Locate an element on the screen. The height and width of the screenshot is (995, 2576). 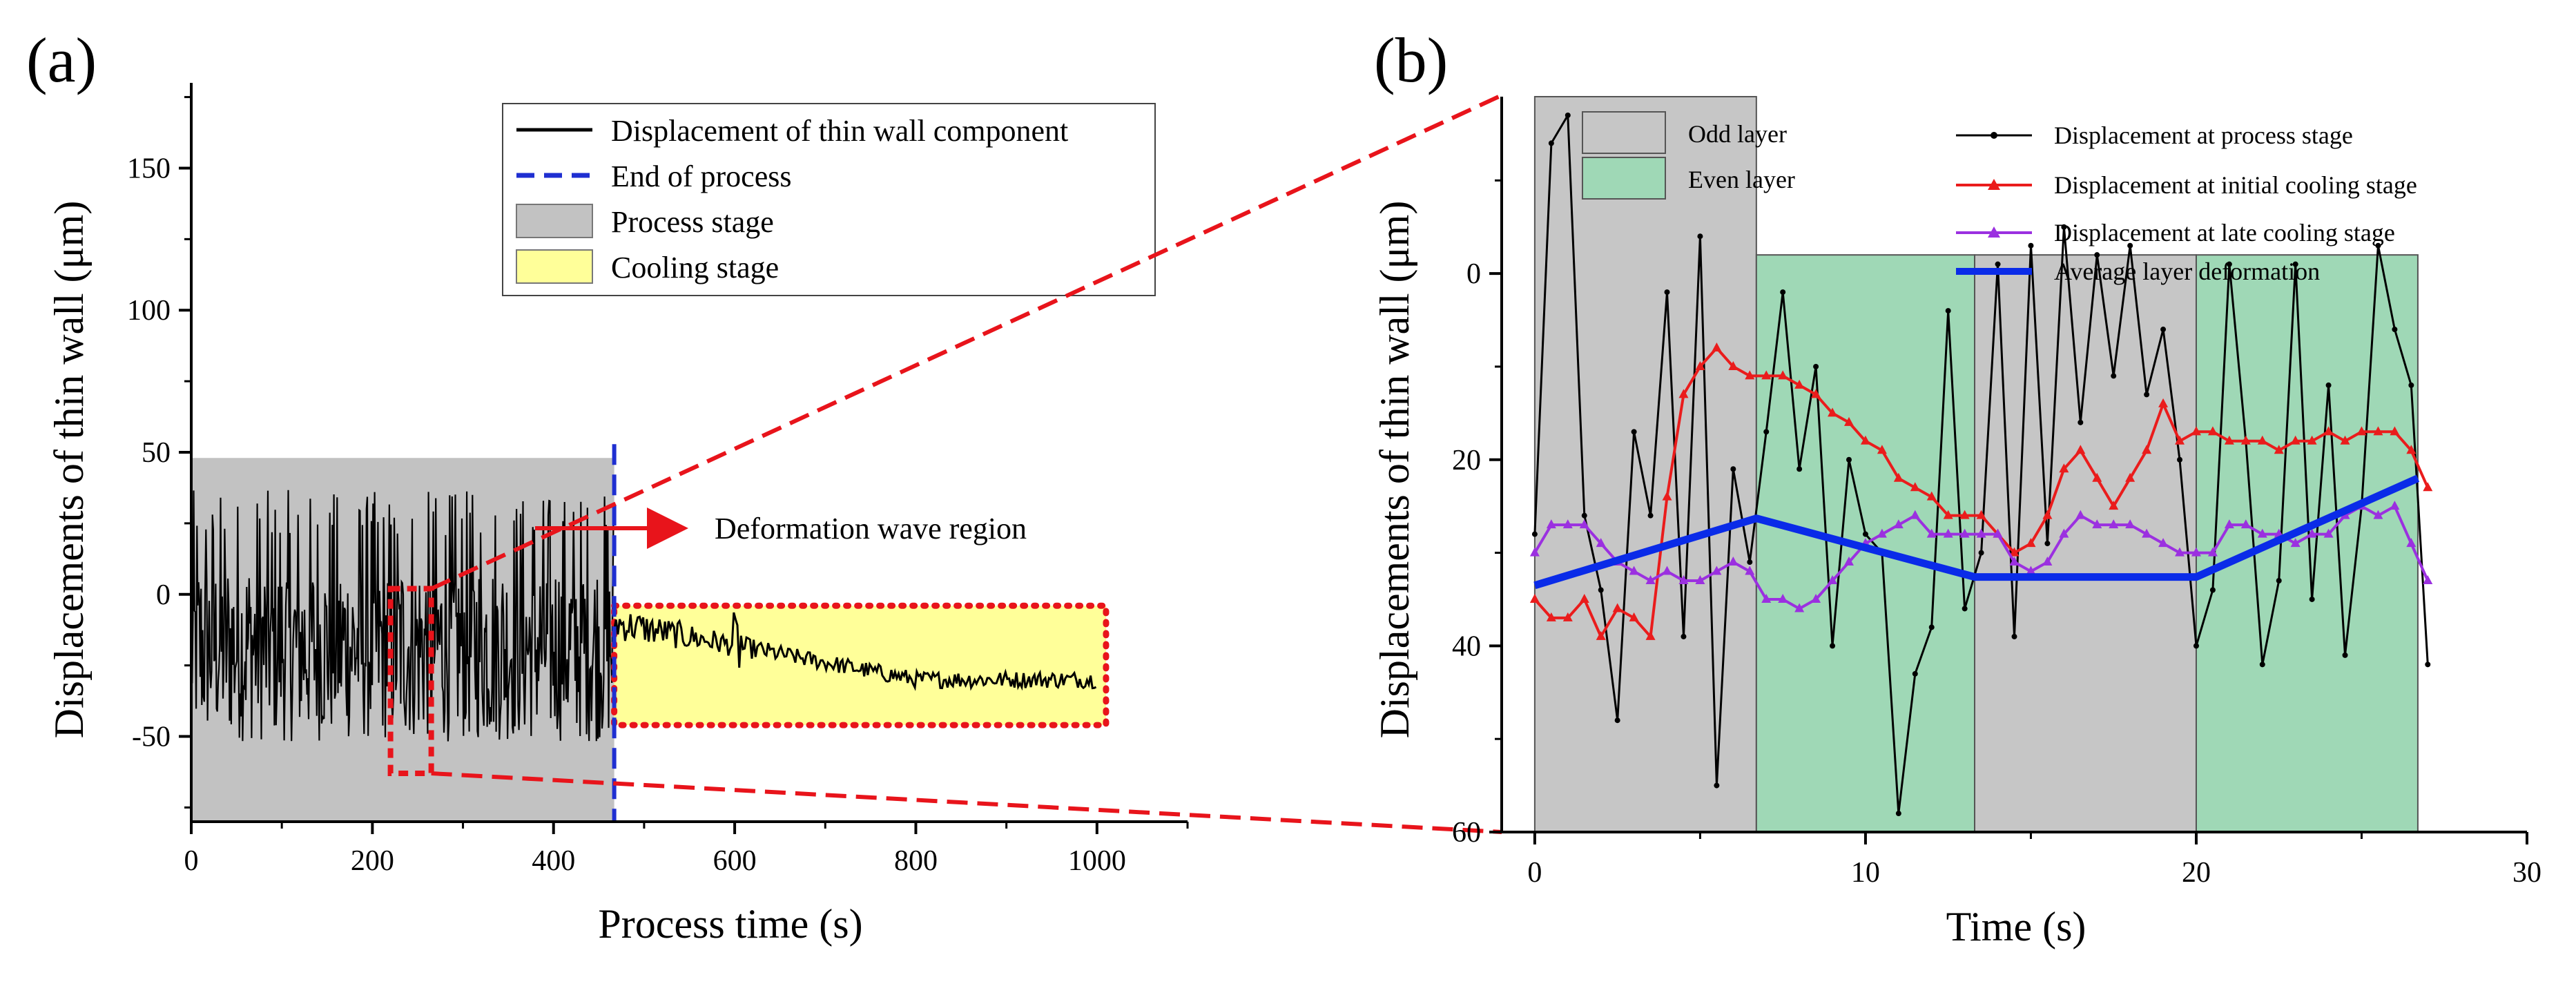
b-x-tick-label: 0 is located at coordinates (1535, 873).